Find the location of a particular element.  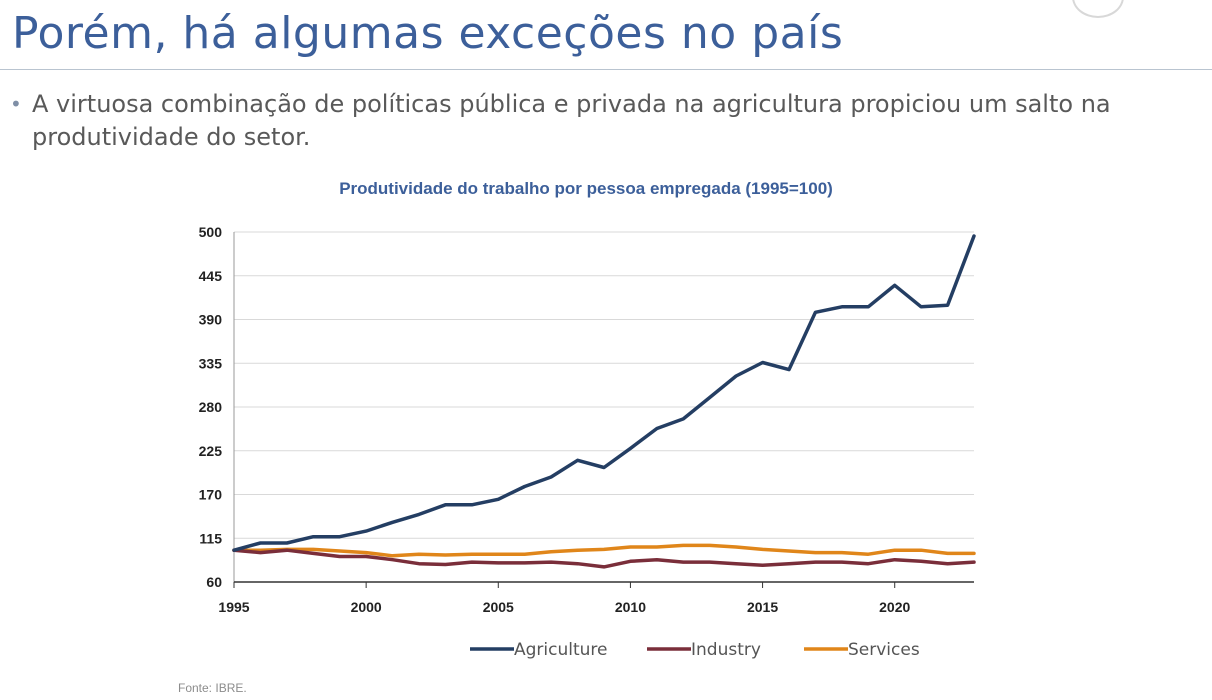

y-tick-label-225: 225 is located at coordinates (211, 451).